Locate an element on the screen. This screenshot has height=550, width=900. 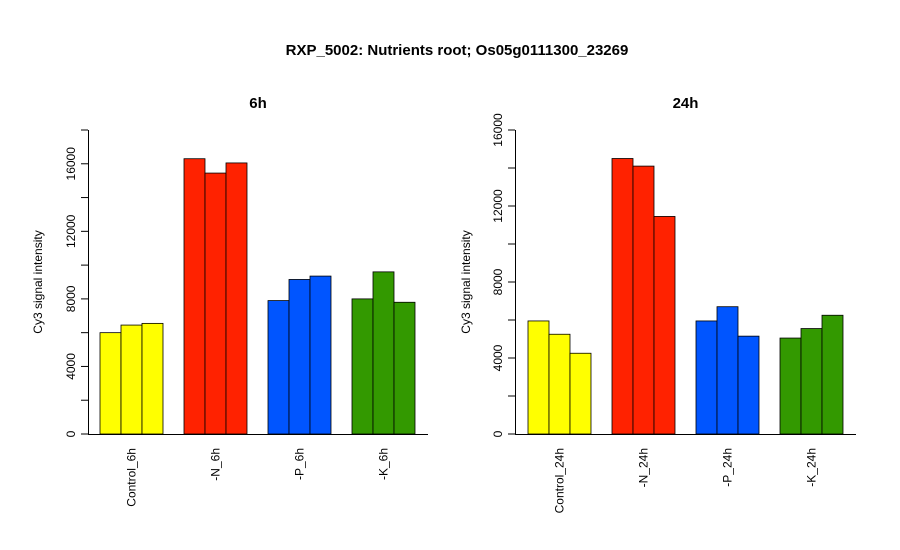
x-tick-label: -N_24h is located at coordinates (644, 467).